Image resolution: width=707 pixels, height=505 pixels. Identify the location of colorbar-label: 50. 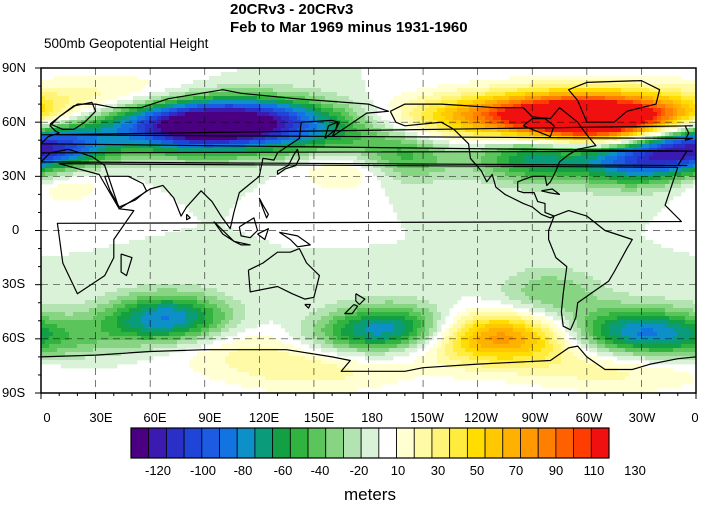
(477, 470).